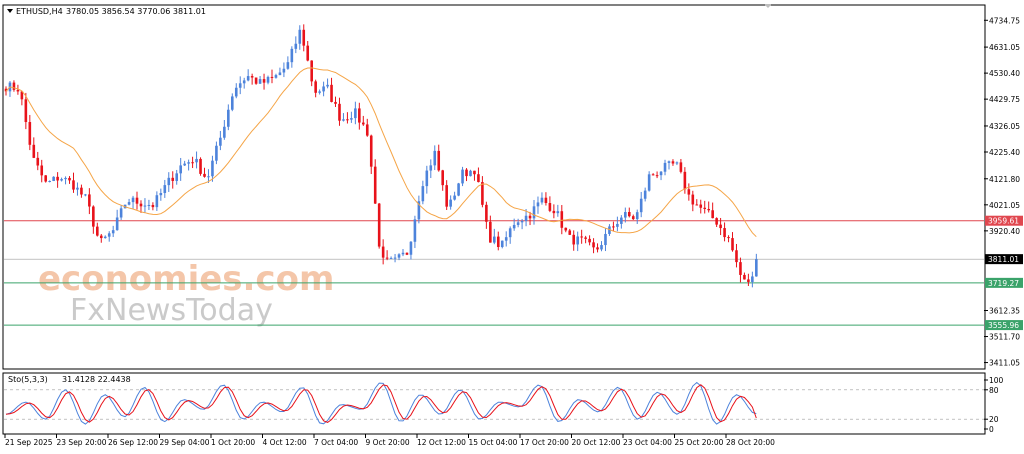 The image size is (1024, 454). Describe the element at coordinates (39, 11) in the screenshot. I see `symbol-label: ETHUSD,H4` at that location.